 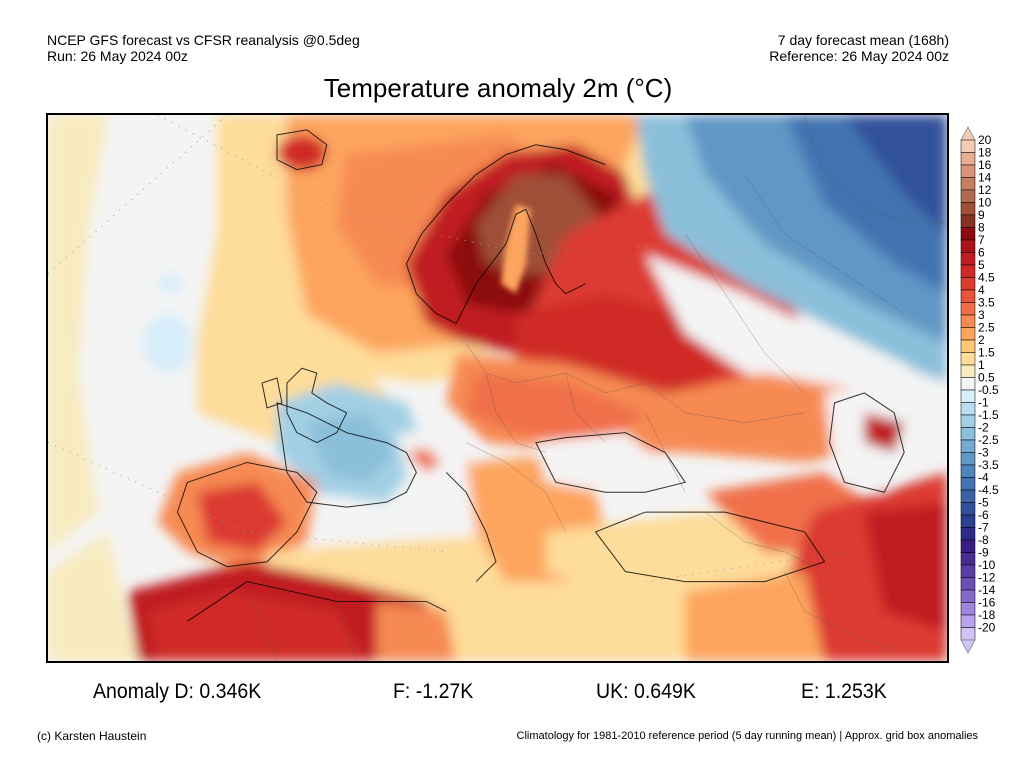 I want to click on colorbar-tick-label: 0.5, so click(x=986, y=378).